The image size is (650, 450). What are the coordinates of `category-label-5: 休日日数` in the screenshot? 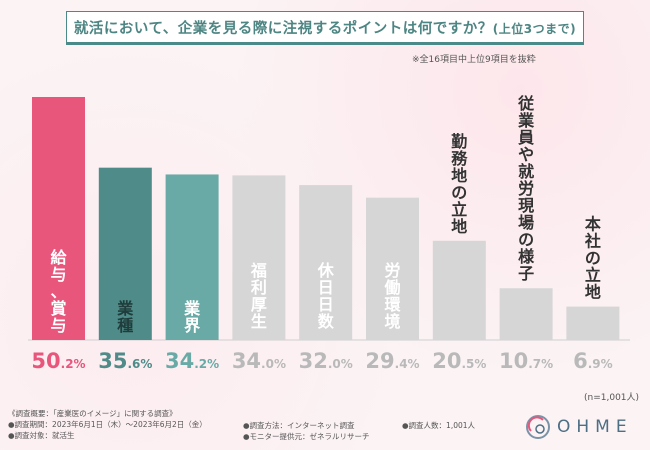 It's located at (326, 296).